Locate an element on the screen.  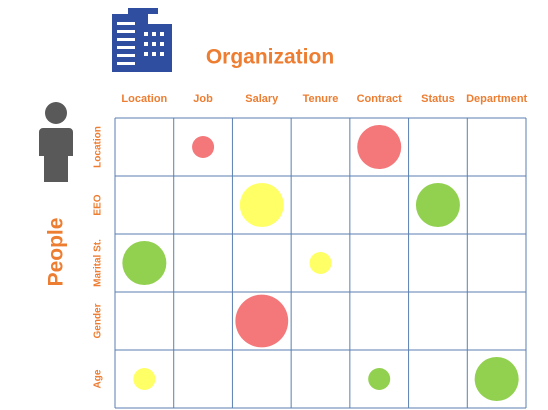
x-tick-label: Contract is located at coordinates (380, 99).